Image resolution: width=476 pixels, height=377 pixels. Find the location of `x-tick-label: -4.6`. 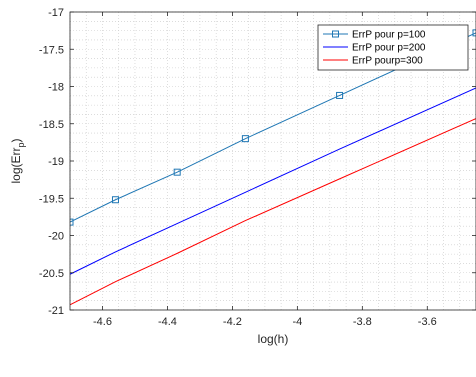

x-tick-label: -4.6 is located at coordinates (102, 322).